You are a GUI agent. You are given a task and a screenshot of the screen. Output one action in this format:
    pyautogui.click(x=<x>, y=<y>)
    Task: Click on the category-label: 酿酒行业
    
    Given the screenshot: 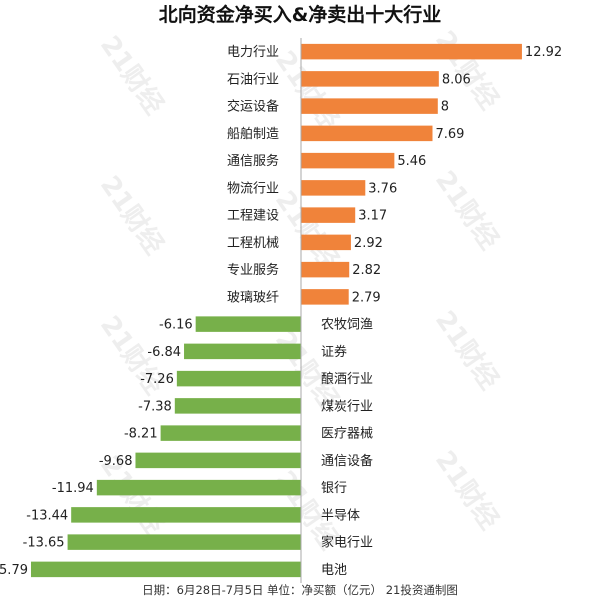 What is the action you would take?
    pyautogui.click(x=347, y=379)
    